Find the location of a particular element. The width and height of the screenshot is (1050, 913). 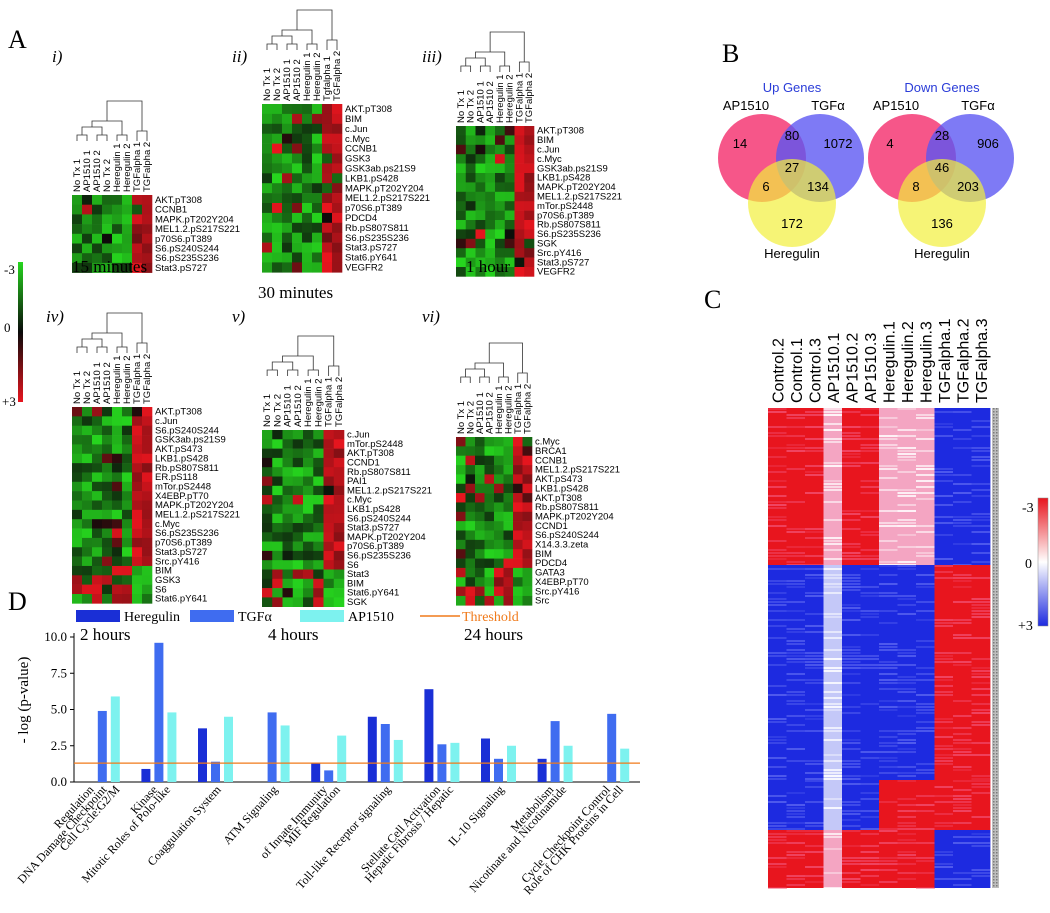

heatmap-col-label: No Tx 2 is located at coordinates (277, 410).